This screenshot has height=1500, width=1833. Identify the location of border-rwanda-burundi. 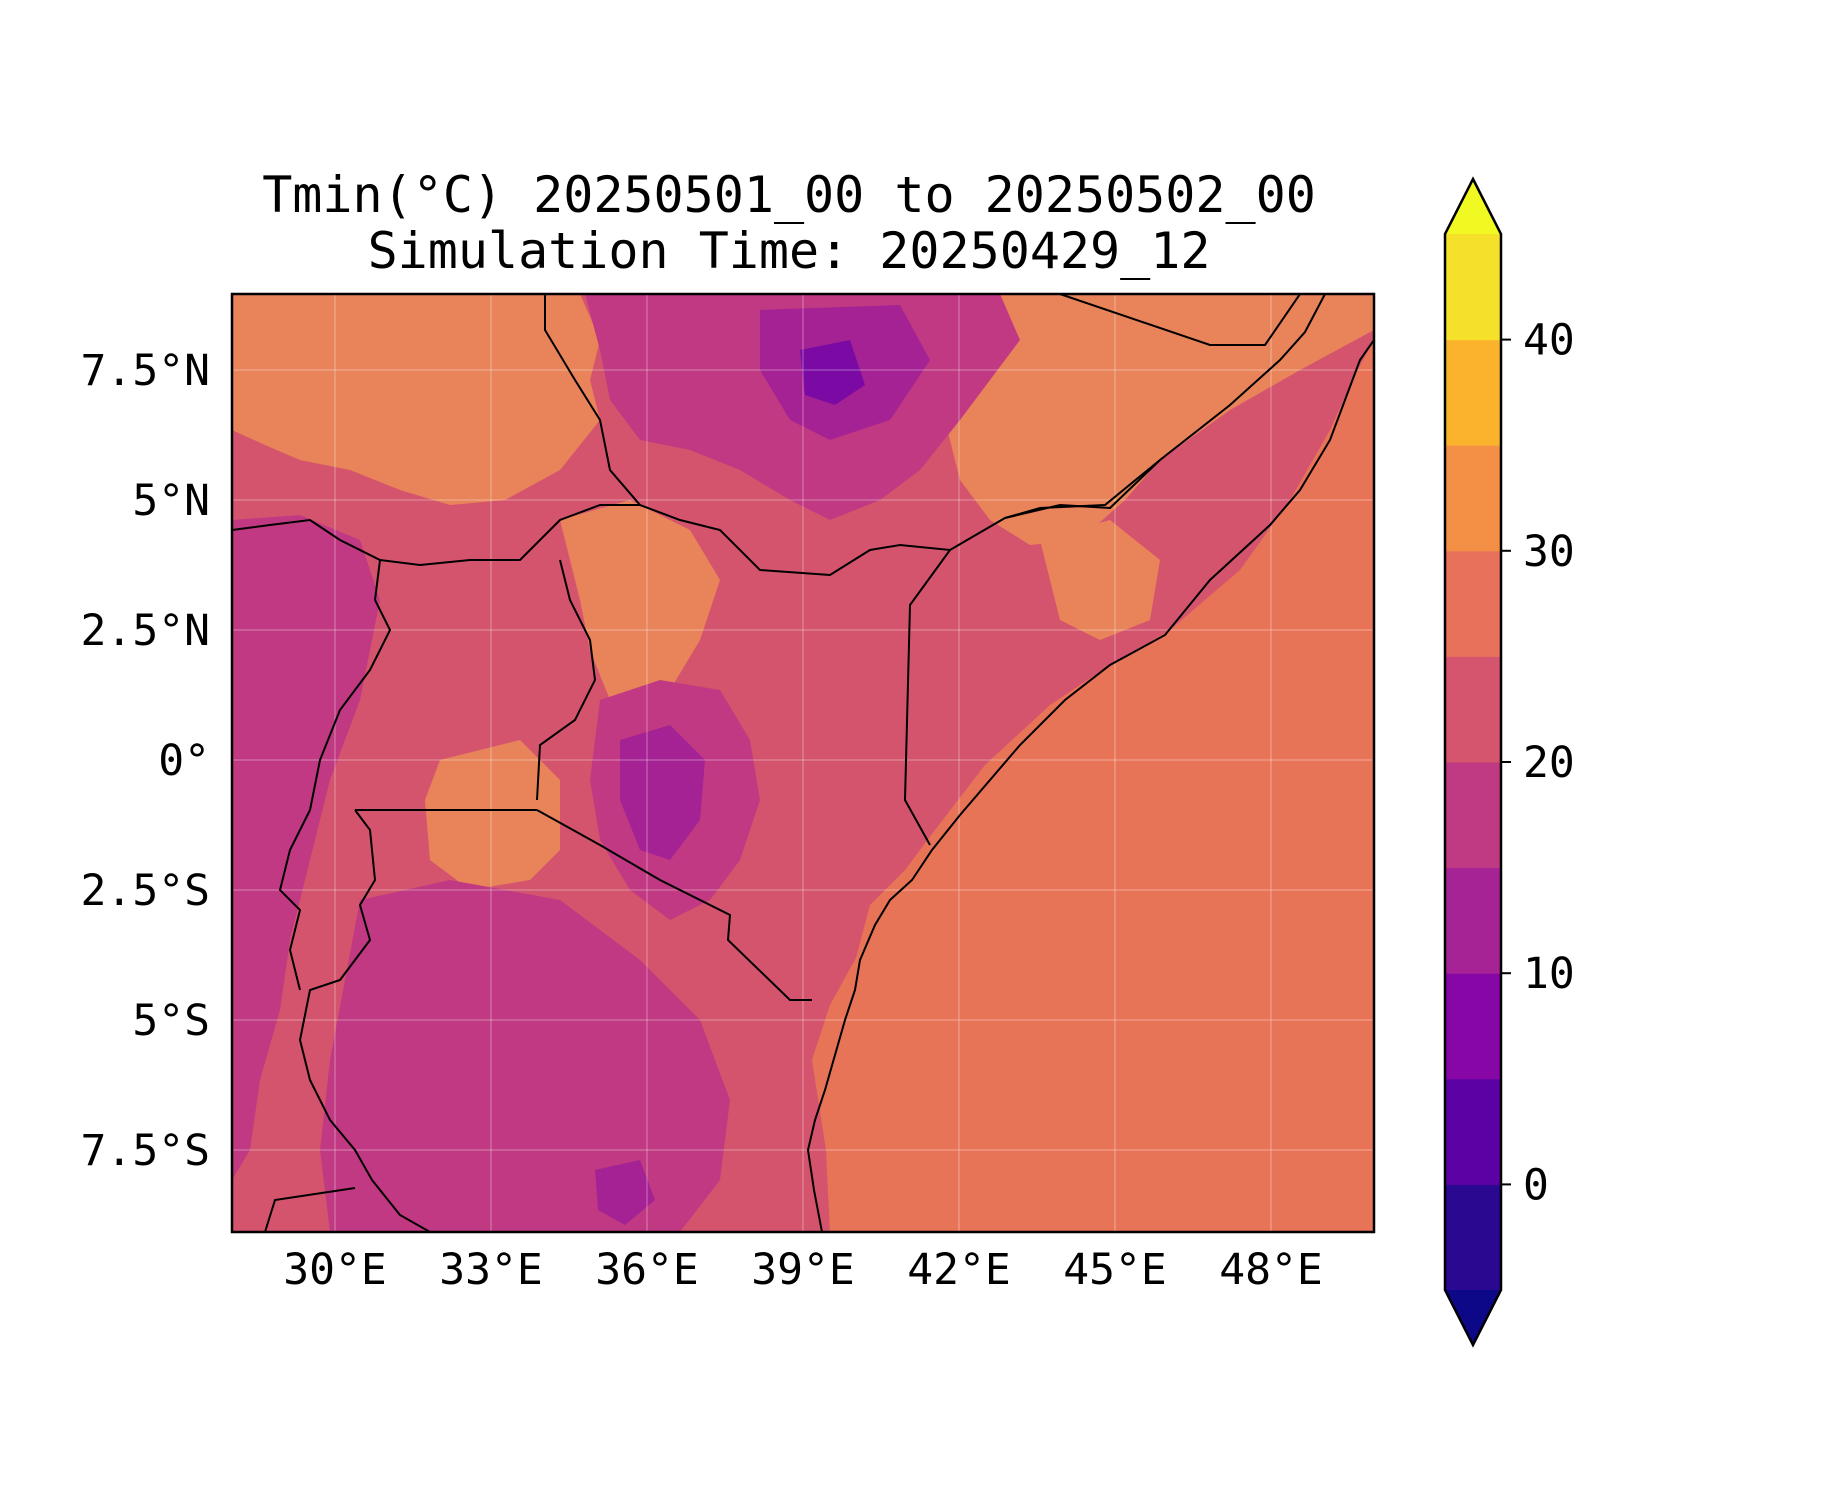
(364, 1020).